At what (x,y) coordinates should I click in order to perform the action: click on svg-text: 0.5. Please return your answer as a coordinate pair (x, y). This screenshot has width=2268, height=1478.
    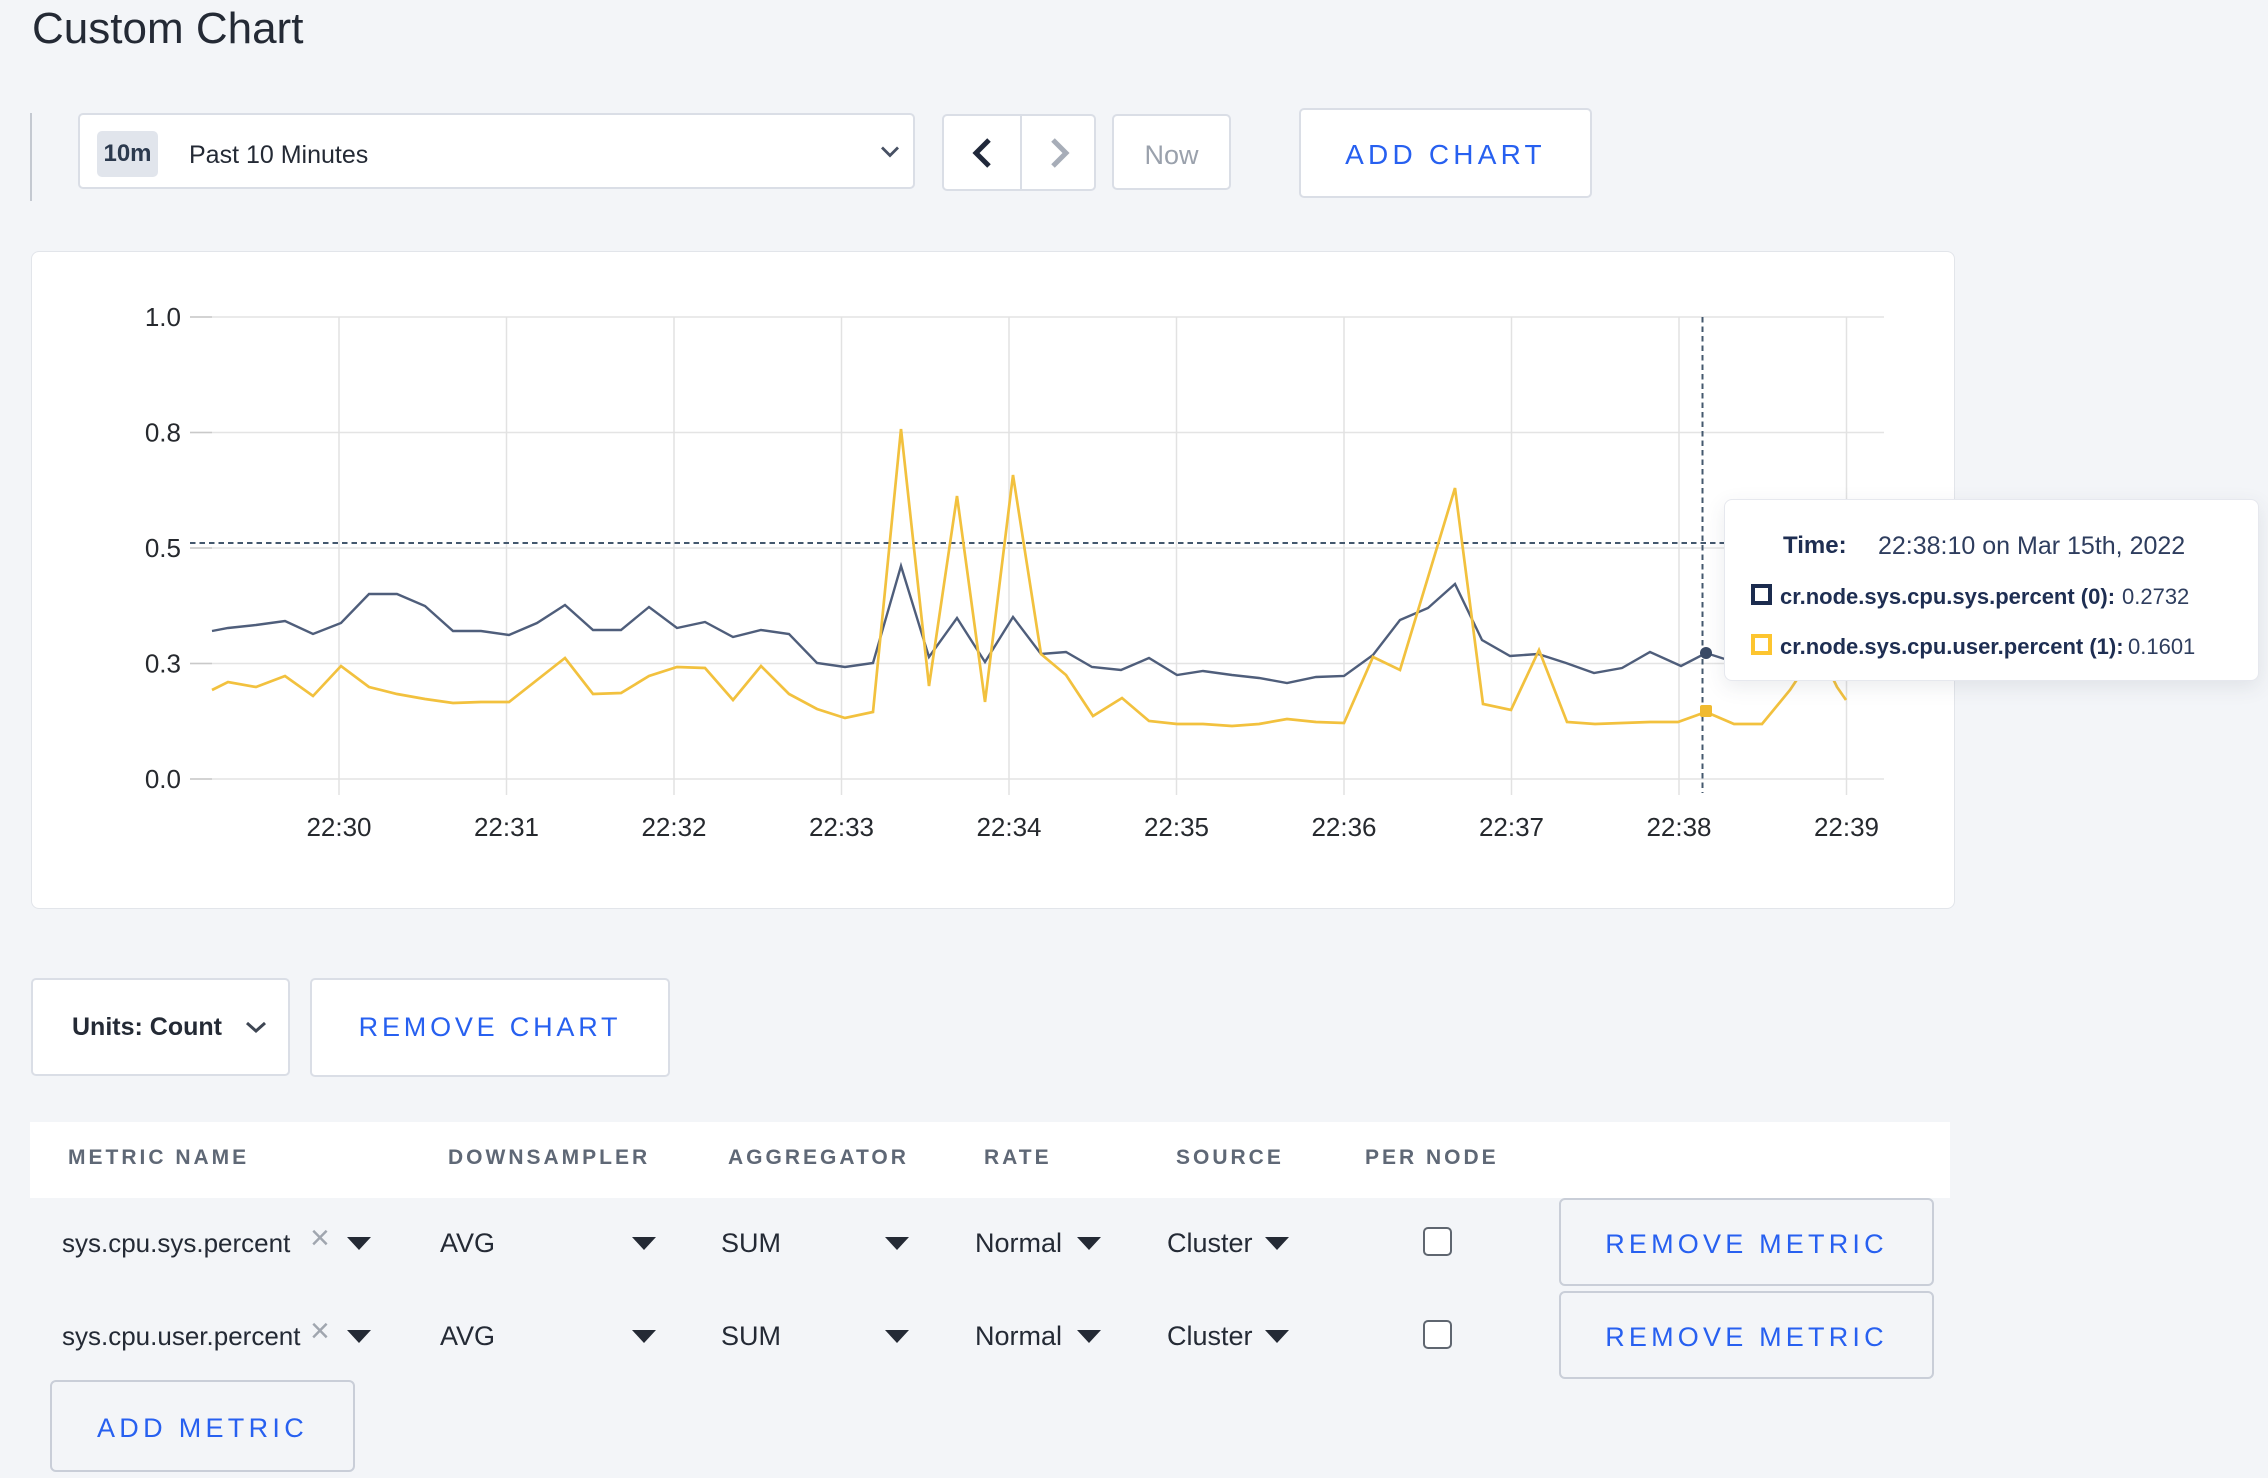
    Looking at the image, I should click on (163, 548).